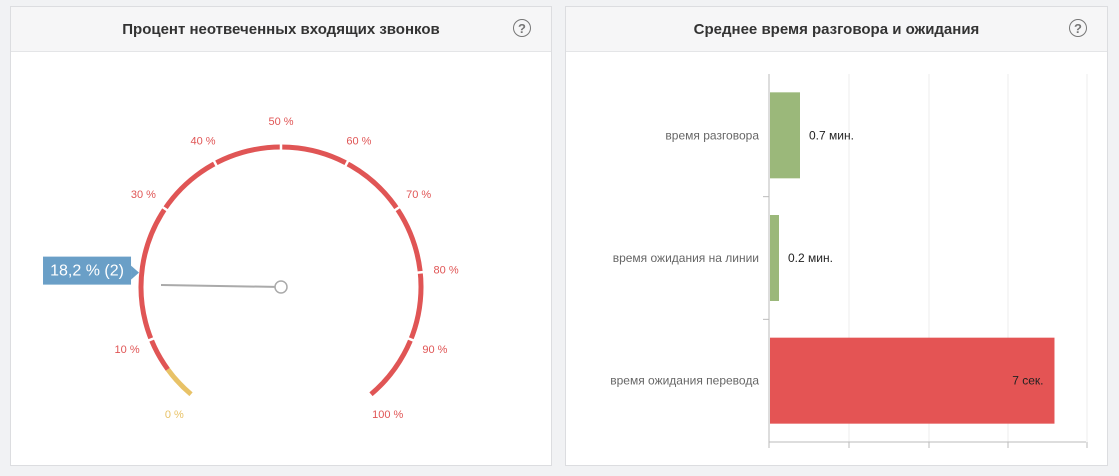 The height and width of the screenshot is (476, 1119). What do you see at coordinates (174, 415) in the screenshot?
I see `gauge-tick-label: 0 %` at bounding box center [174, 415].